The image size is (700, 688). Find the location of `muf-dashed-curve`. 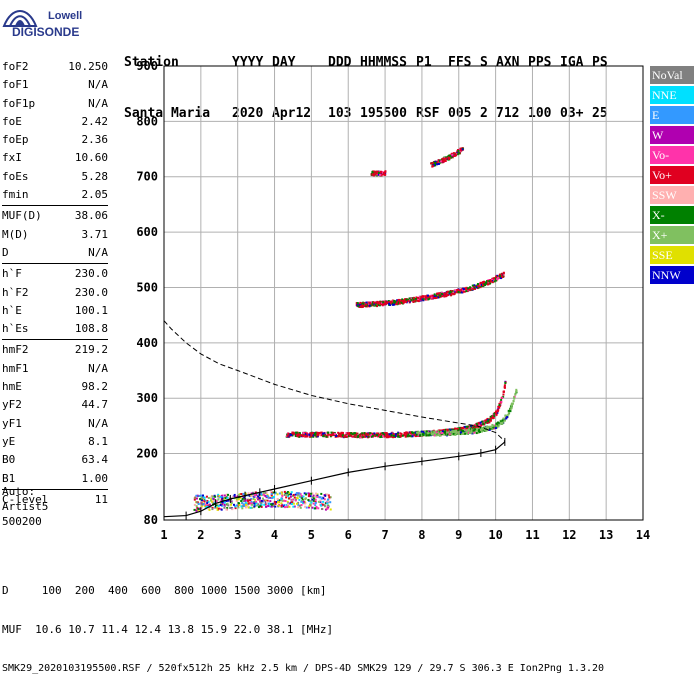

muf-dashed-curve is located at coordinates (334, 381).